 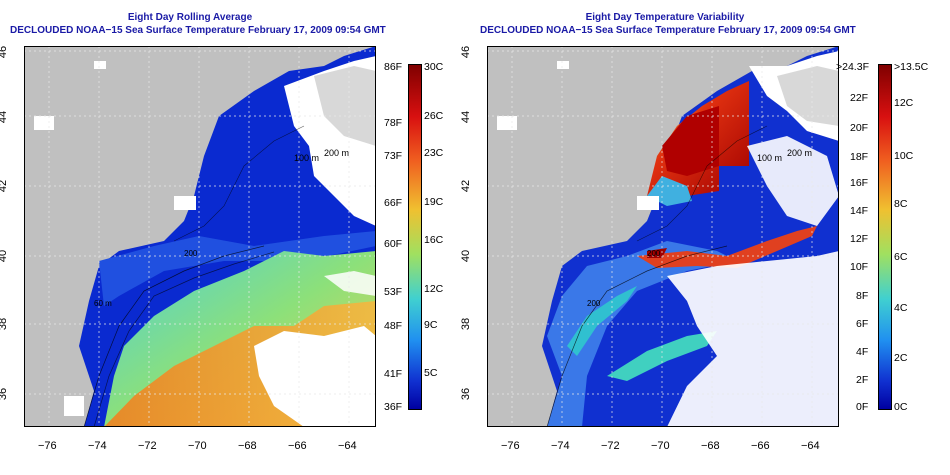 I want to click on cb-label-f: 22F, so click(x=859, y=98).